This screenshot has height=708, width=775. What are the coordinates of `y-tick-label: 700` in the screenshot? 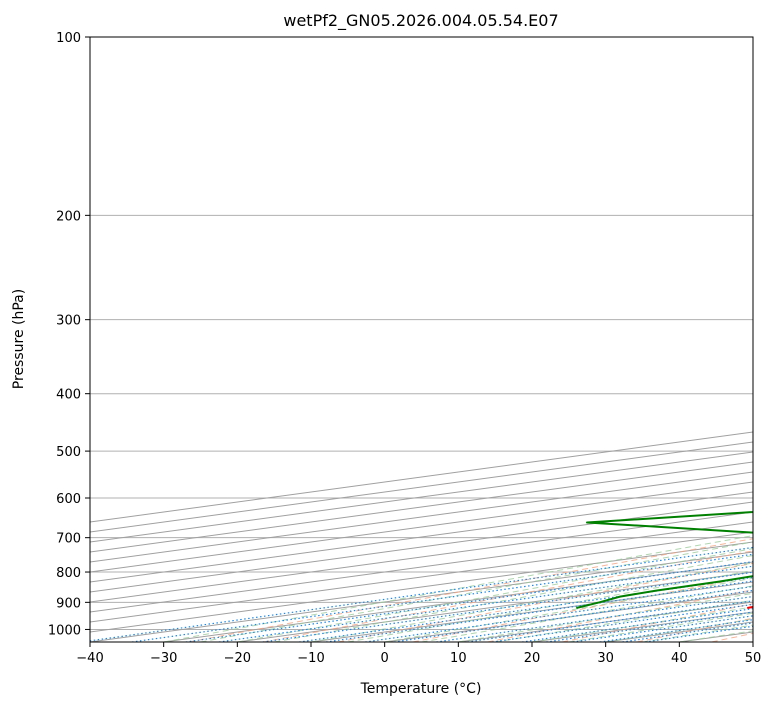 It's located at (68, 539).